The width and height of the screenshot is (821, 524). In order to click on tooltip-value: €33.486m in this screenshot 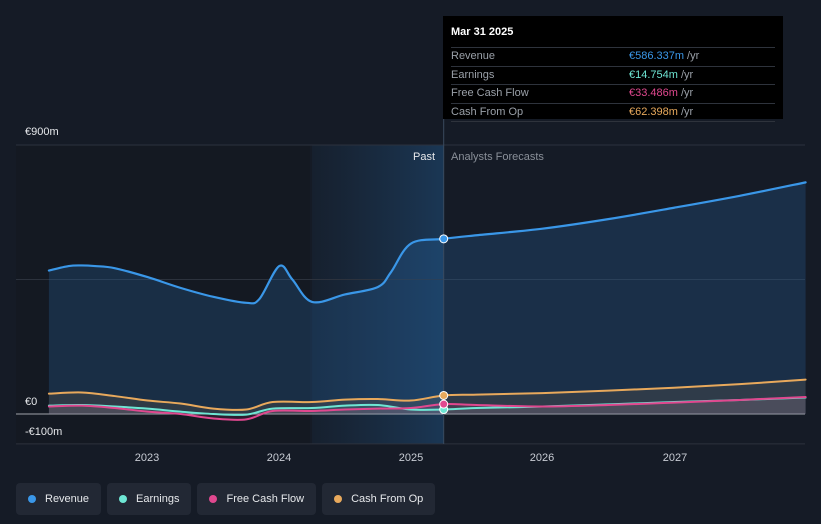, I will do `click(653, 93)`.